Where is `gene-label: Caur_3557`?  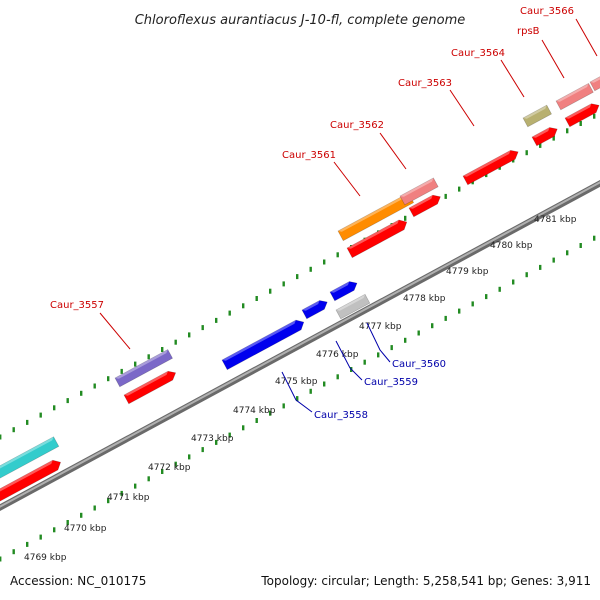 gene-label: Caur_3557 is located at coordinates (77, 305).